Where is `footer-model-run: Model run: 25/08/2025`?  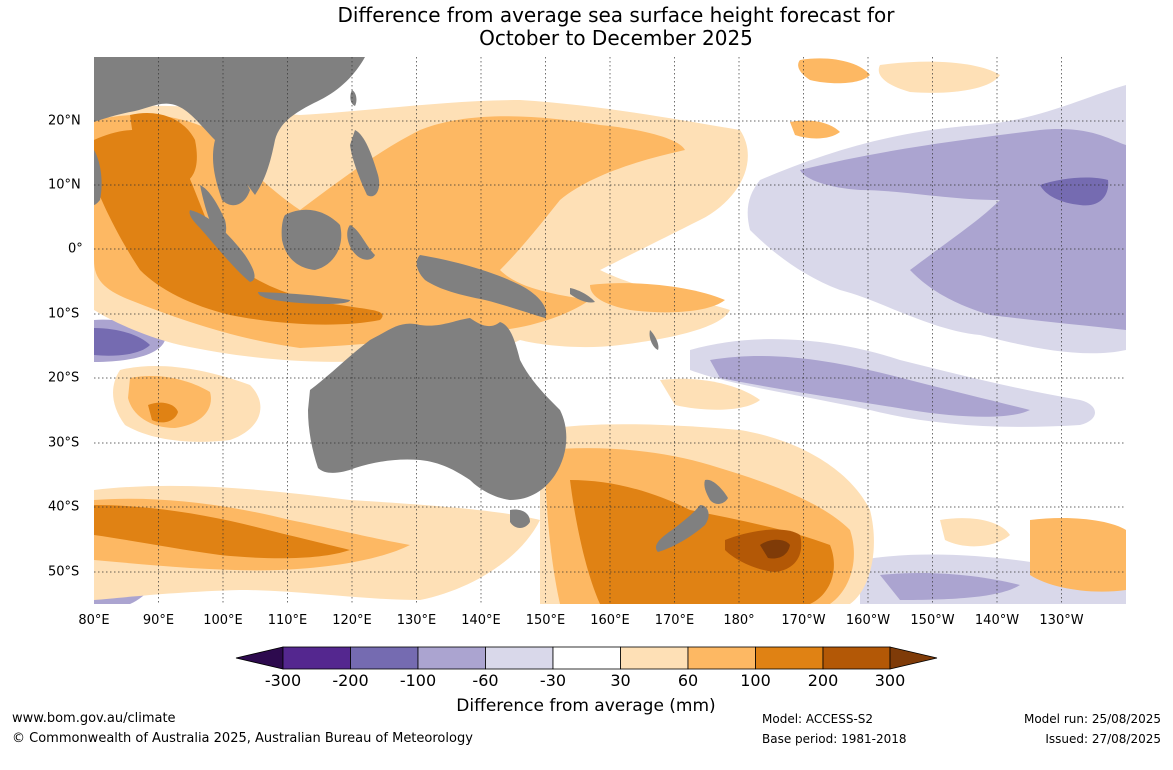 footer-model-run: Model run: 25/08/2025 is located at coordinates (1092, 719).